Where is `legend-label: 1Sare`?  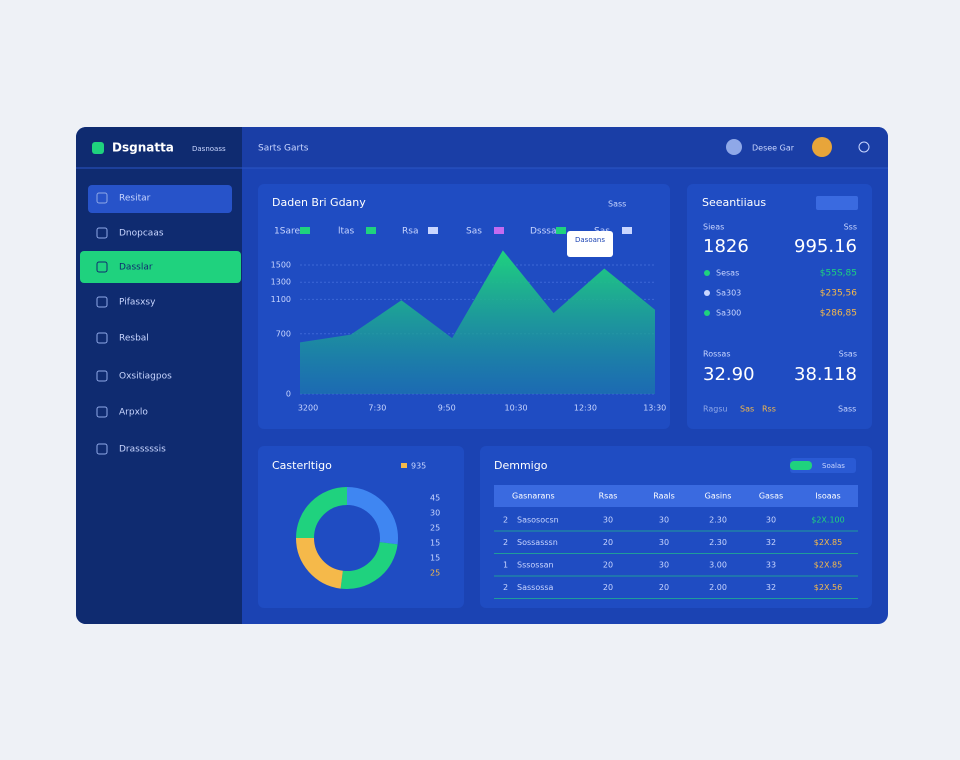
legend-label: 1Sare is located at coordinates (287, 232).